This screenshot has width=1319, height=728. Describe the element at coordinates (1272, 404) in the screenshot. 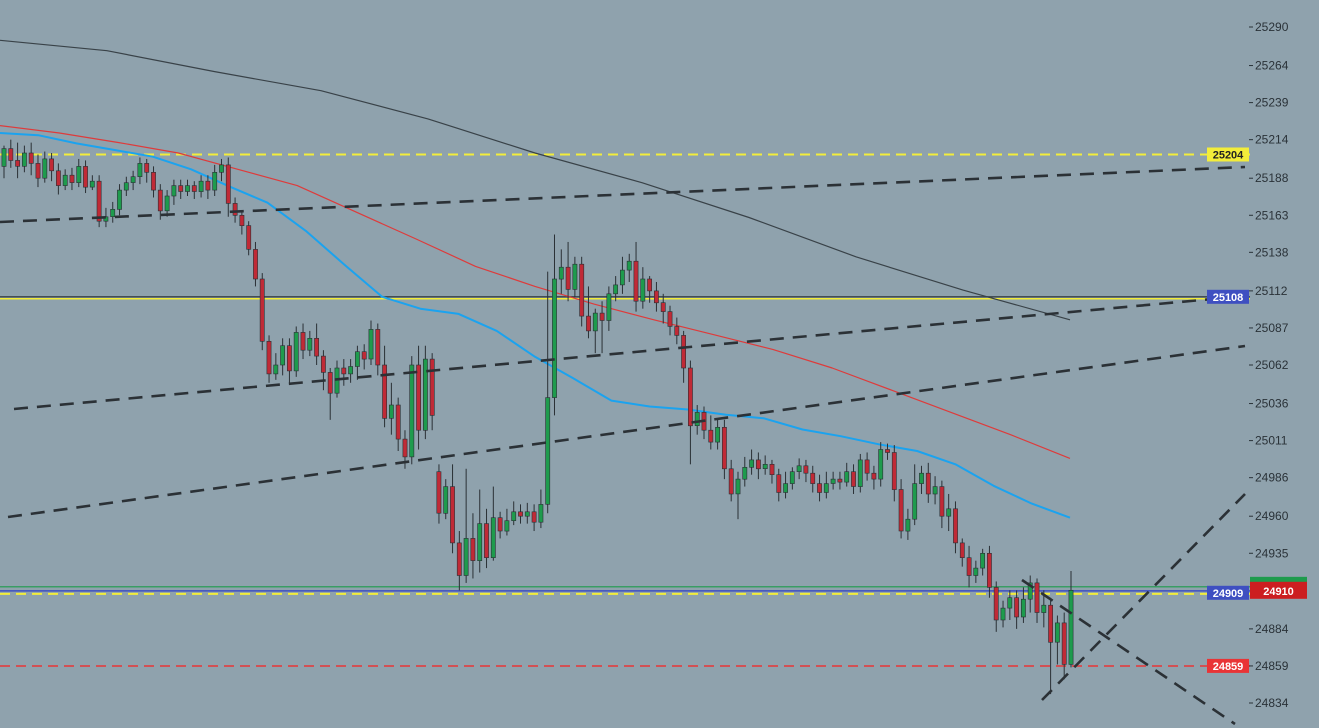

I see `y-tick-label: 25036` at that location.